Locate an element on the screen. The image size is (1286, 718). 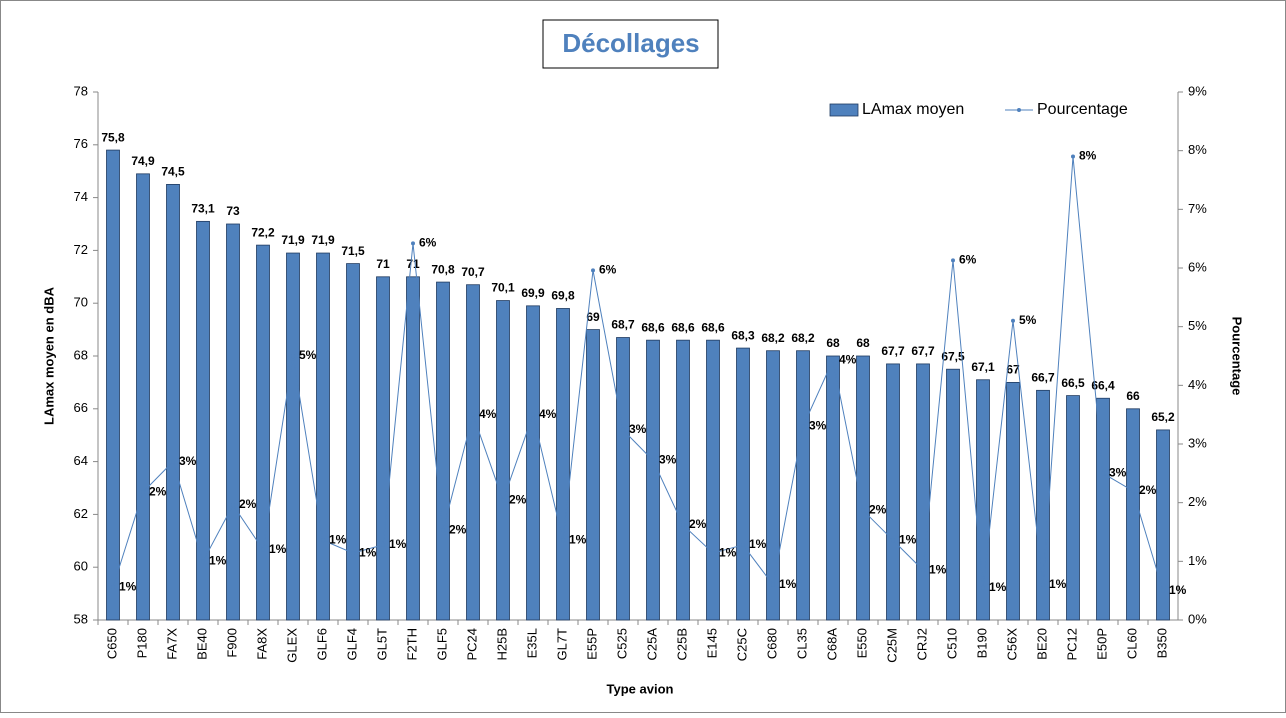
line-label: 5% is located at coordinates (308, 355).